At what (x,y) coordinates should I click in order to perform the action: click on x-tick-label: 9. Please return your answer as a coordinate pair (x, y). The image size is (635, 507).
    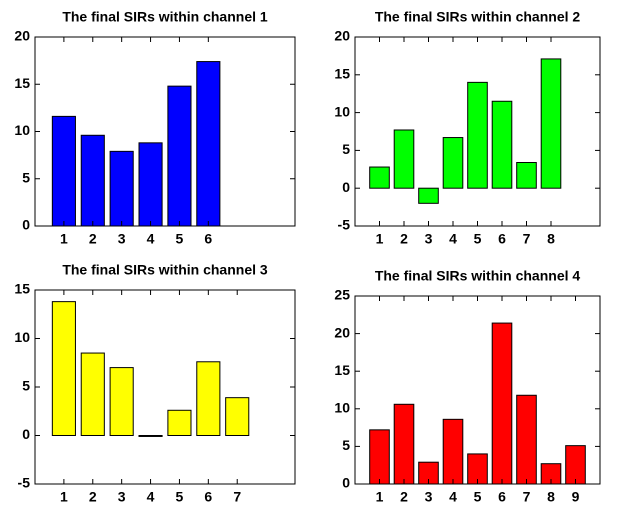
    Looking at the image, I should click on (576, 497).